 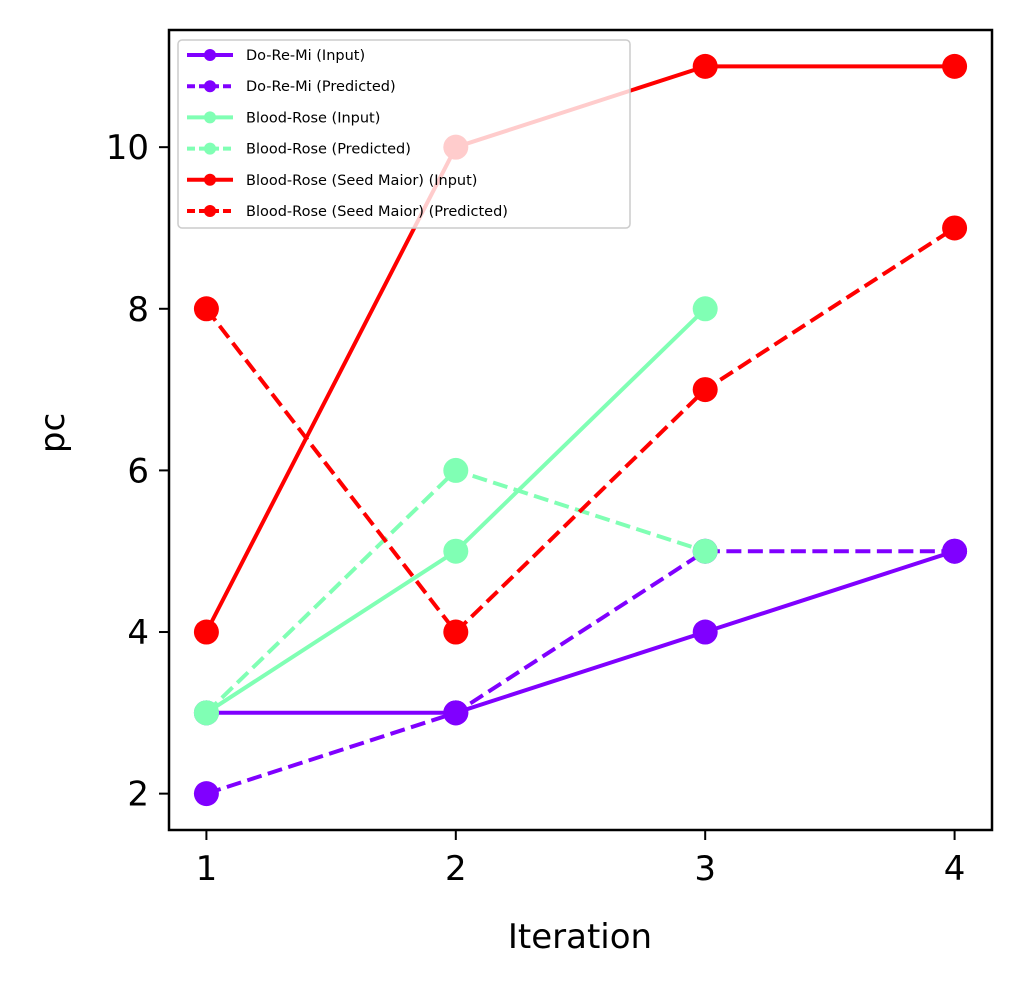 What do you see at coordinates (580, 937) in the screenshot?
I see `x-axis-label: Iteration` at bounding box center [580, 937].